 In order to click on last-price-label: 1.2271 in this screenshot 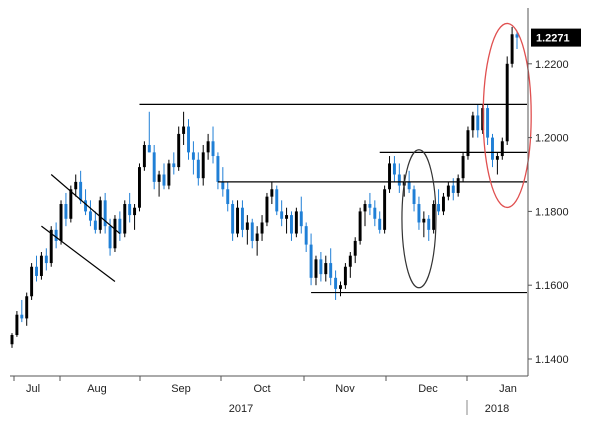, I will do `click(553, 39)`.